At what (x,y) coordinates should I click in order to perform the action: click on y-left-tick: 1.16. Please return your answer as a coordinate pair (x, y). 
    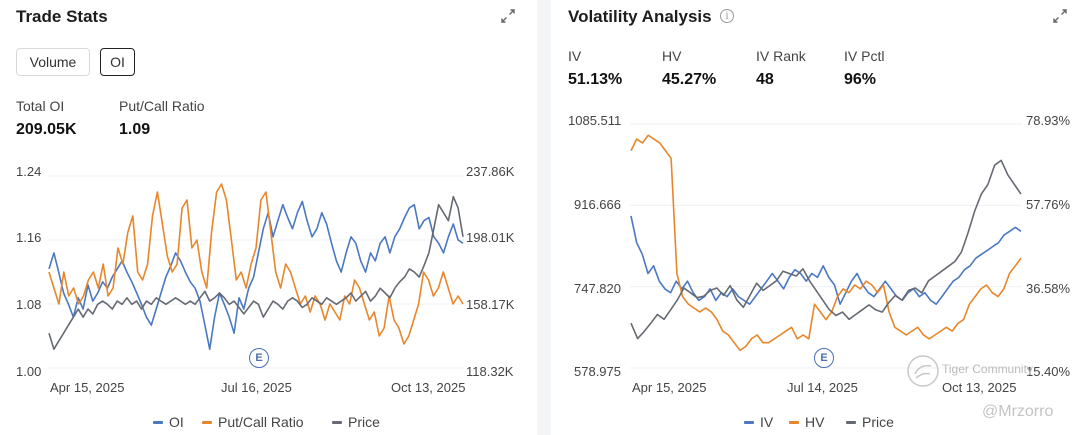
    Looking at the image, I should click on (29, 237).